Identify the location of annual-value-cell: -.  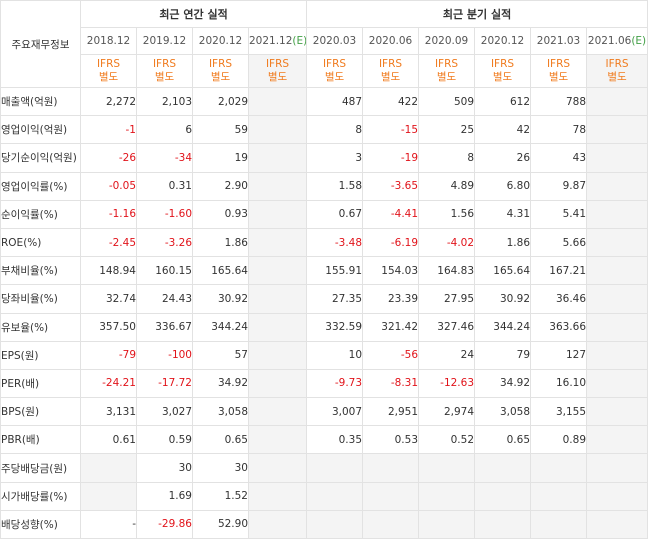
(108, 524).